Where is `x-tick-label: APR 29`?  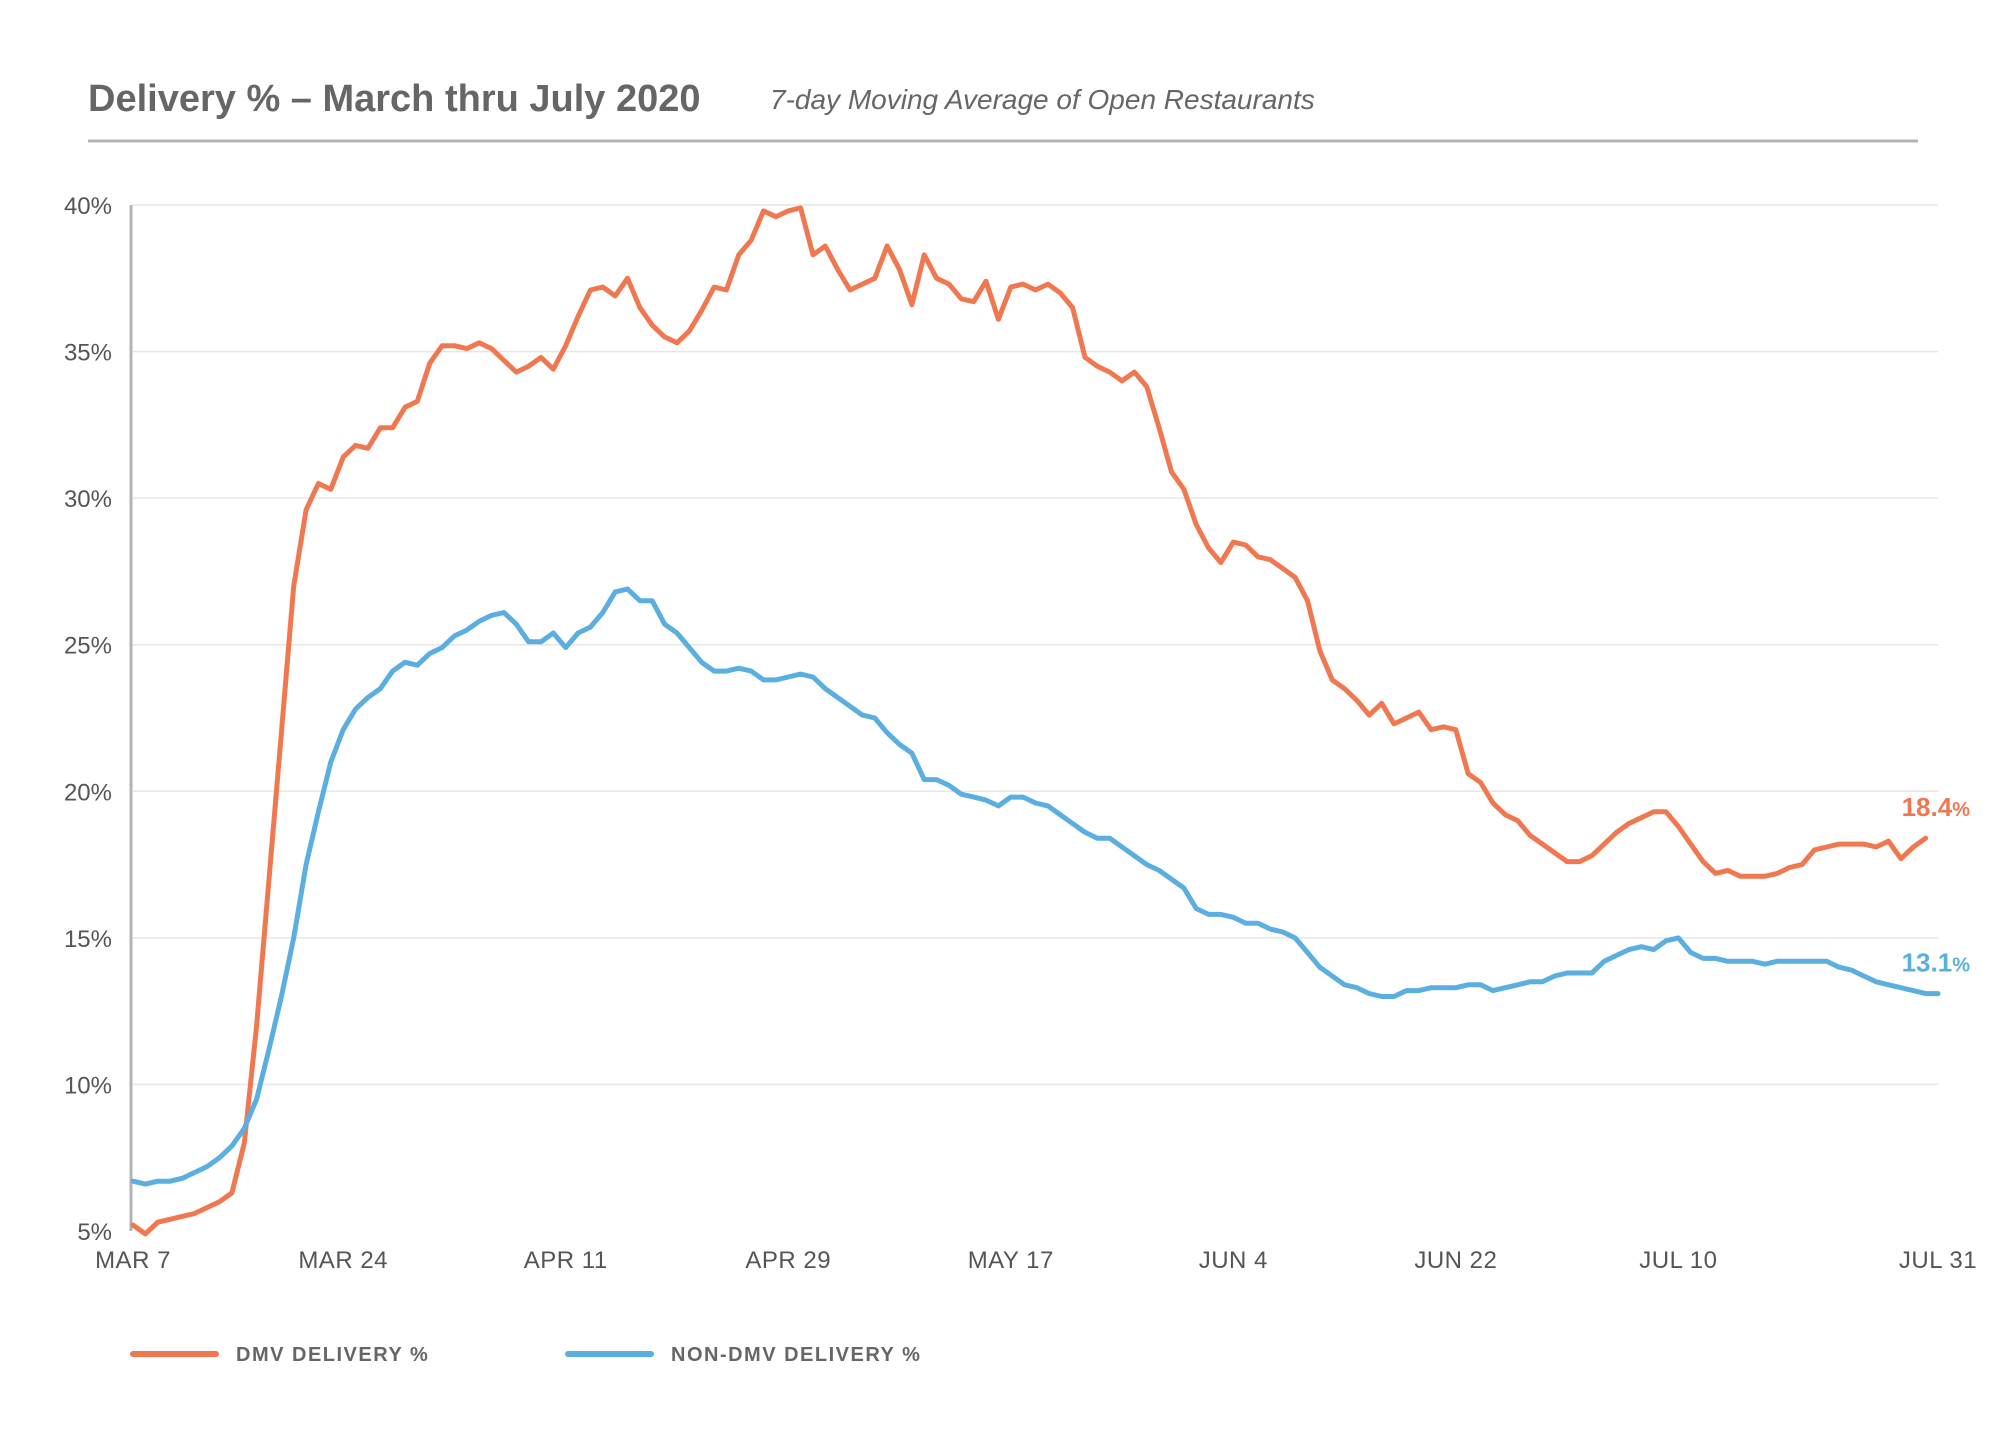 x-tick-label: APR 29 is located at coordinates (788, 1260).